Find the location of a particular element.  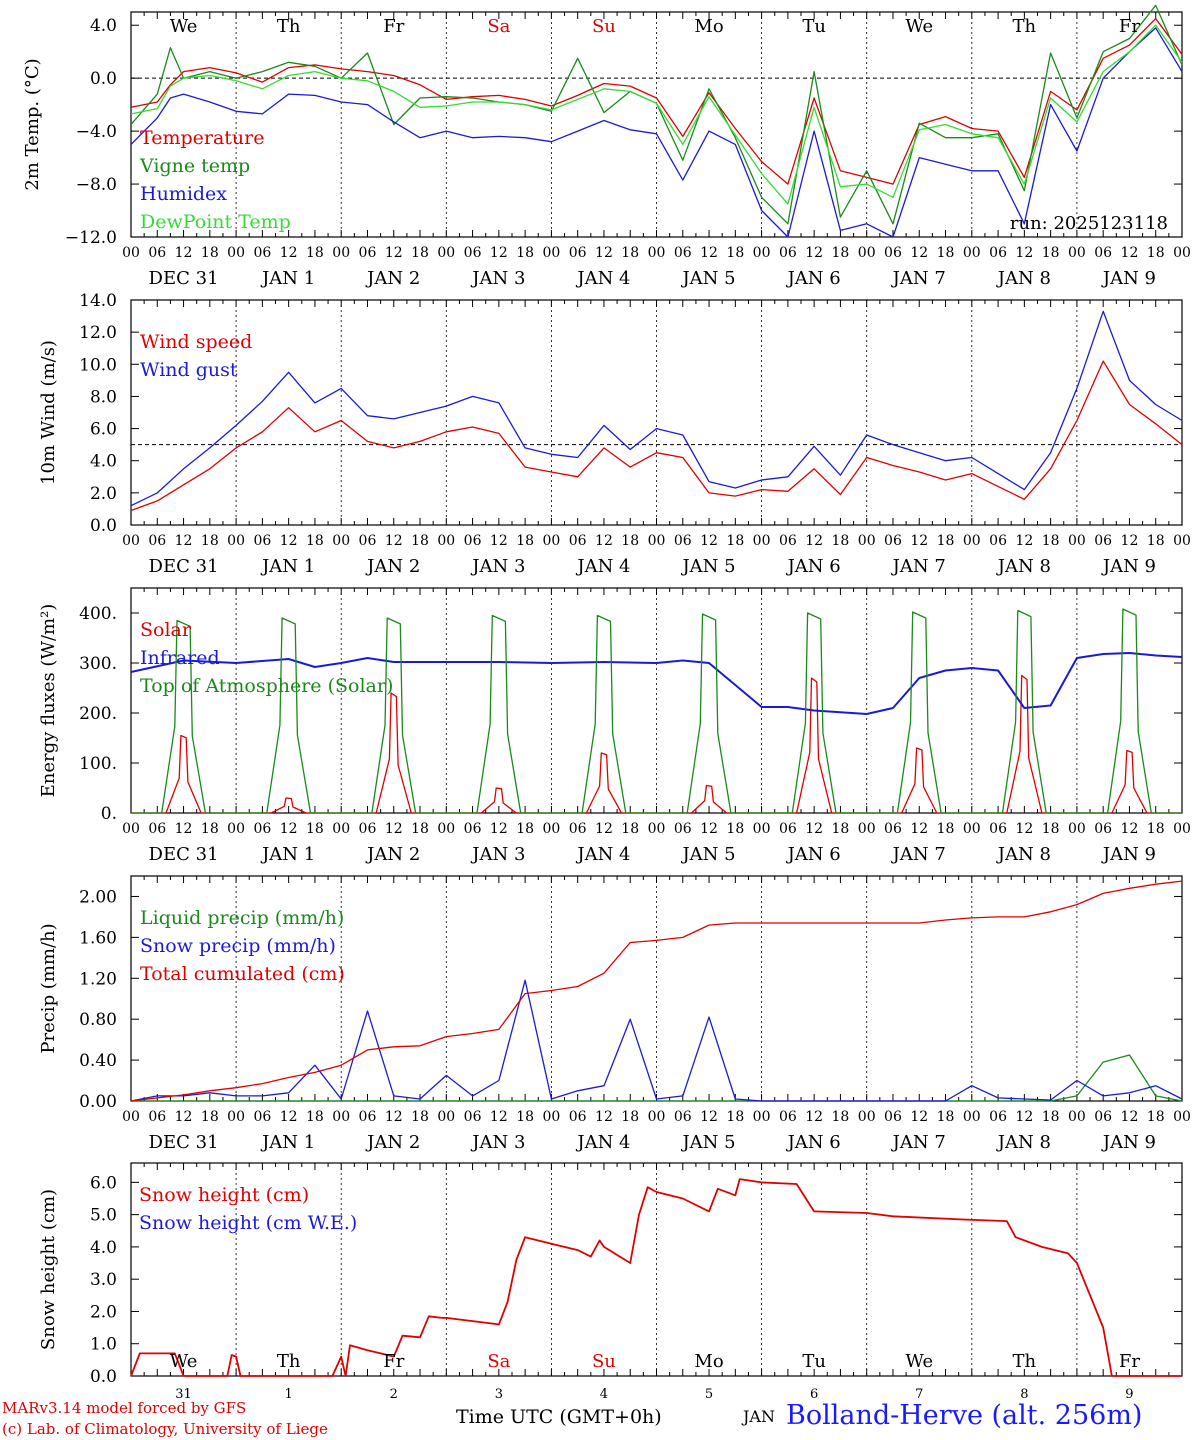

snow-legend-item: Snow height (cm W.E.) is located at coordinates (248, 1223).